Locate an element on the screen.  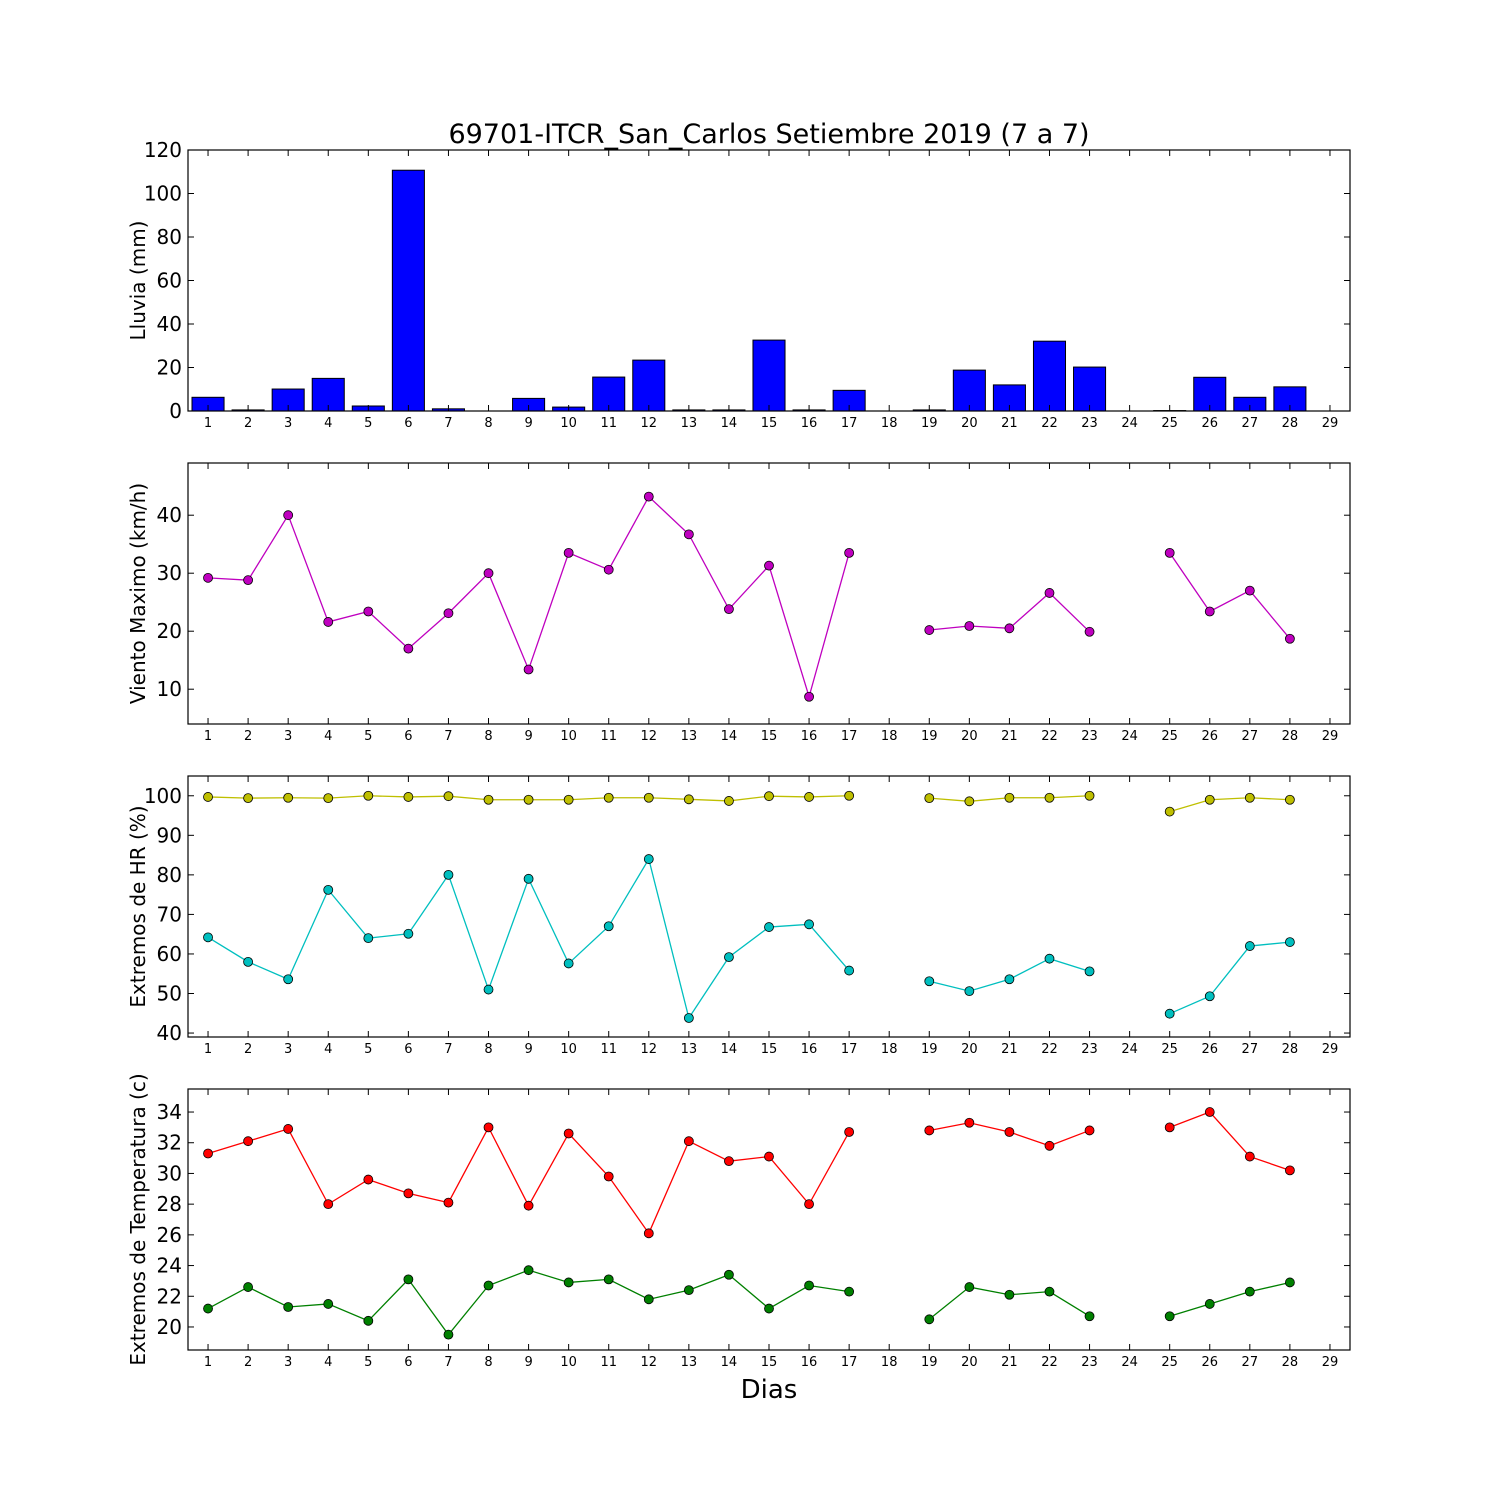
humidity-ytick-label: 40 is located at coordinates (169, 1033).